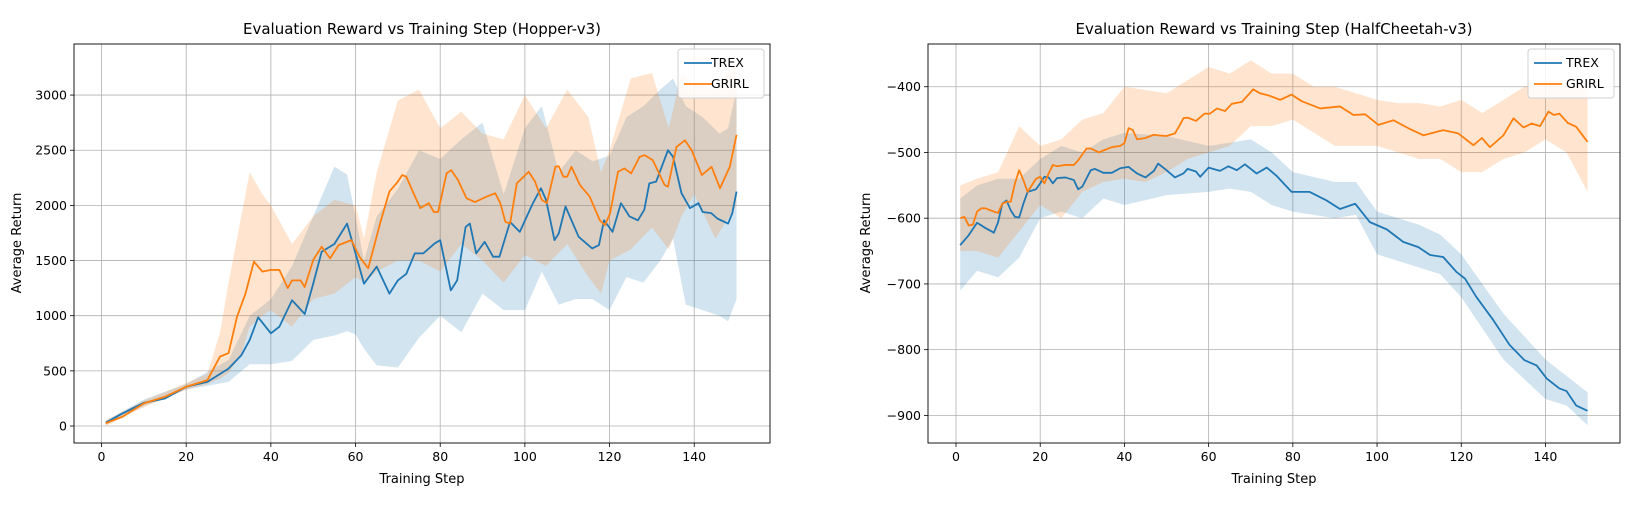 The height and width of the screenshot is (511, 1641). Describe the element at coordinates (51, 315) in the screenshot. I see `y-tick-label: 1000` at that location.